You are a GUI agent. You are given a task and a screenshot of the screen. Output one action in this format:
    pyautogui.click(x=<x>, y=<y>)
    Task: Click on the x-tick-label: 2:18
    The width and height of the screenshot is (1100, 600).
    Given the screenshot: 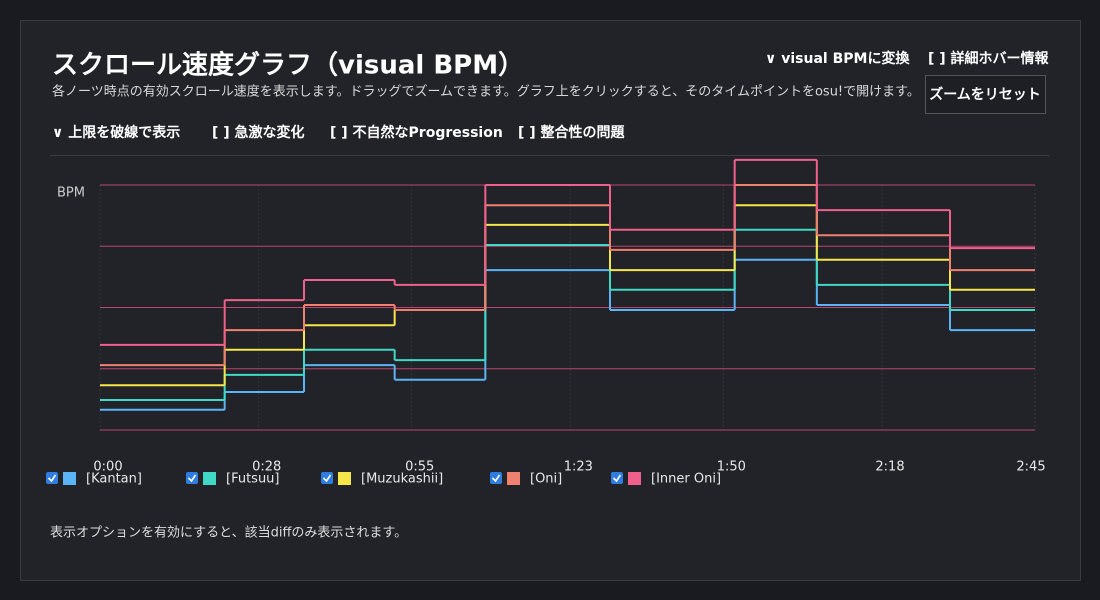 What is the action you would take?
    pyautogui.click(x=889, y=467)
    